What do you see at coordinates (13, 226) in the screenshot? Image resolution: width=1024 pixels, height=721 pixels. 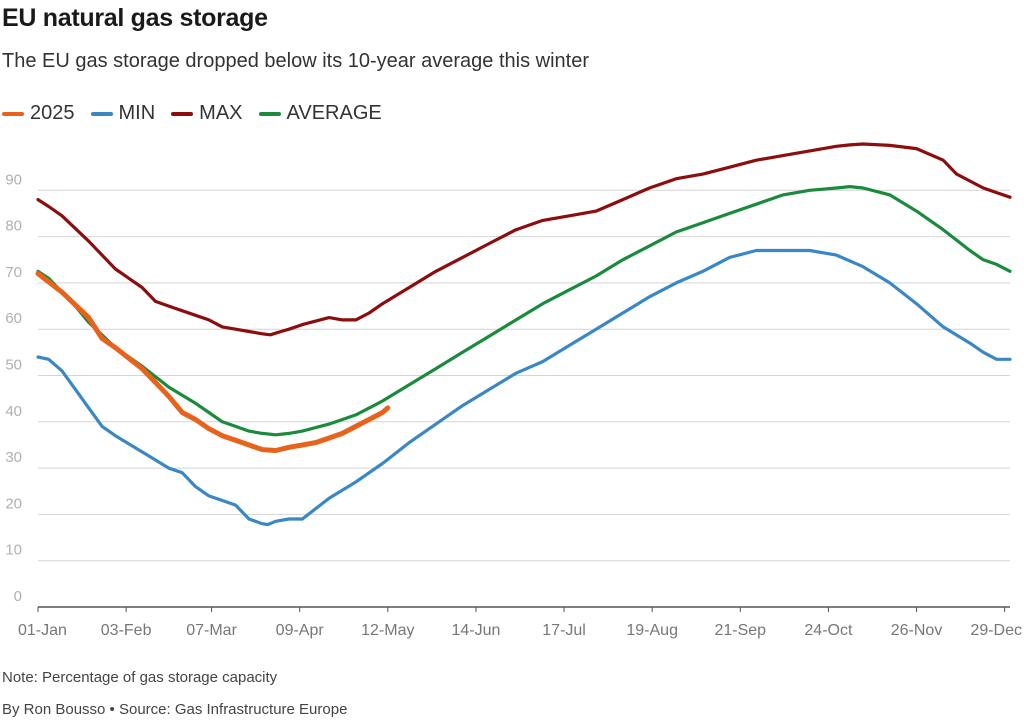 I see `y-tick-label: 80` at bounding box center [13, 226].